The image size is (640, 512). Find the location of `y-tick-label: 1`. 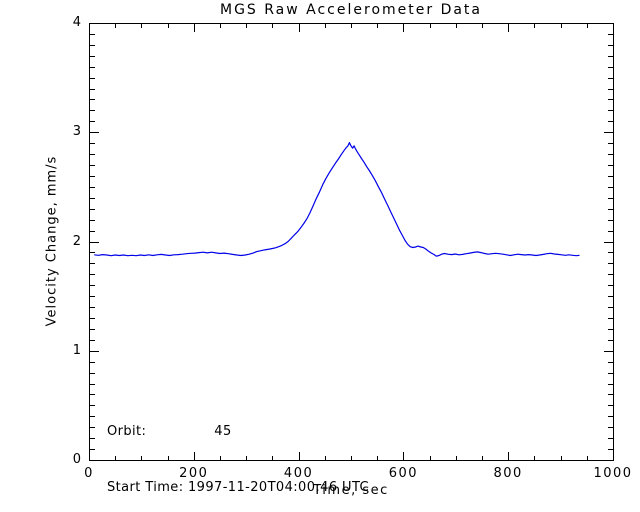

y-tick-label: 1 is located at coordinates (77, 350).